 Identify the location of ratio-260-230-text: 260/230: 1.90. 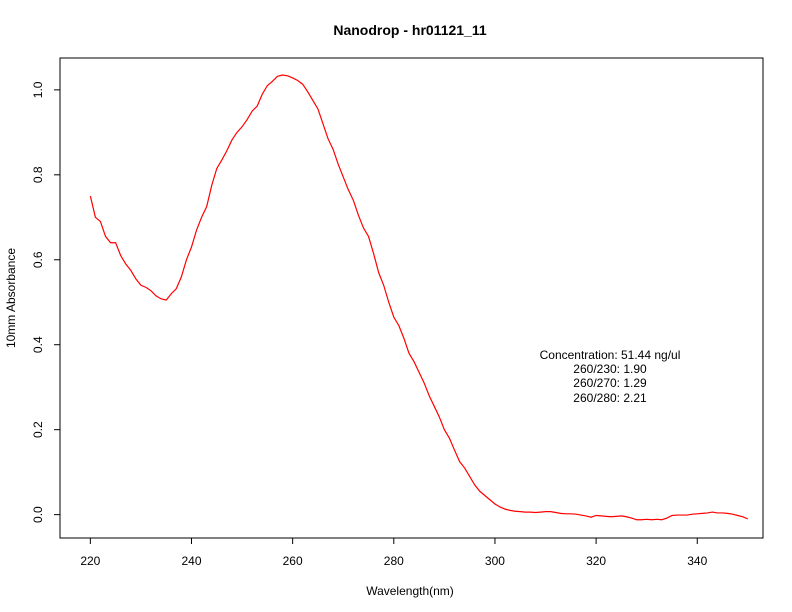
(610, 369).